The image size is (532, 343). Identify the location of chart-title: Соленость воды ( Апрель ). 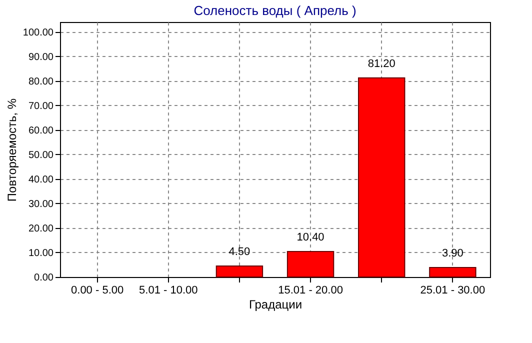
(275, 10).